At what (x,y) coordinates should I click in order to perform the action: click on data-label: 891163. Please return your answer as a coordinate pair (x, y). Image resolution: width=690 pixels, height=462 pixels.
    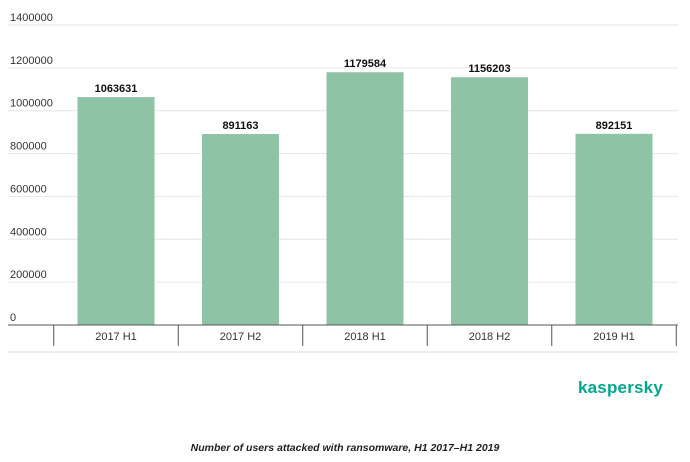
    Looking at the image, I should click on (240, 126).